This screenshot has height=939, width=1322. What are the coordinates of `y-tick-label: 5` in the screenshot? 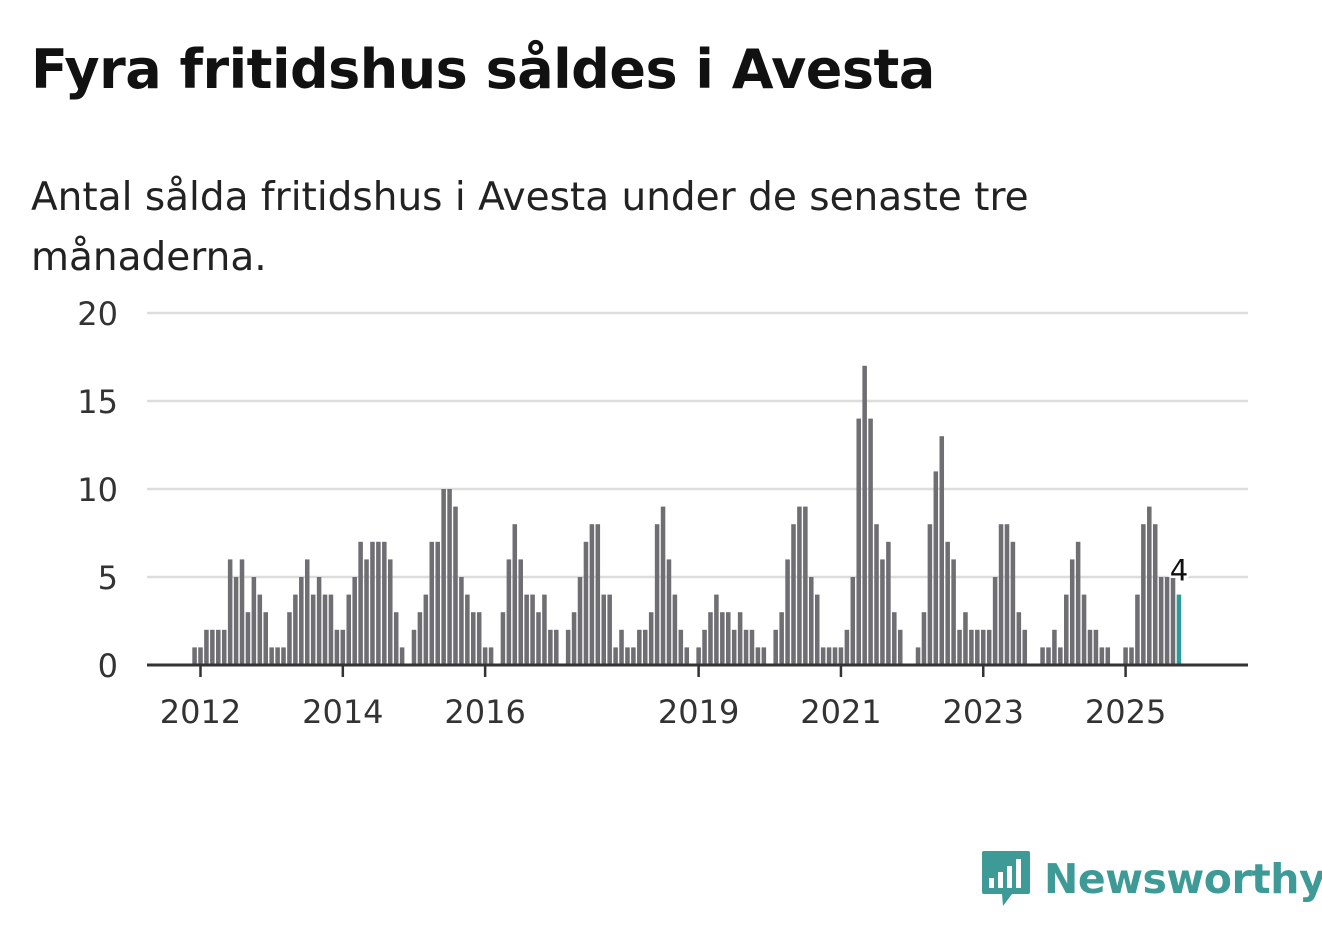 It's located at (108, 578).